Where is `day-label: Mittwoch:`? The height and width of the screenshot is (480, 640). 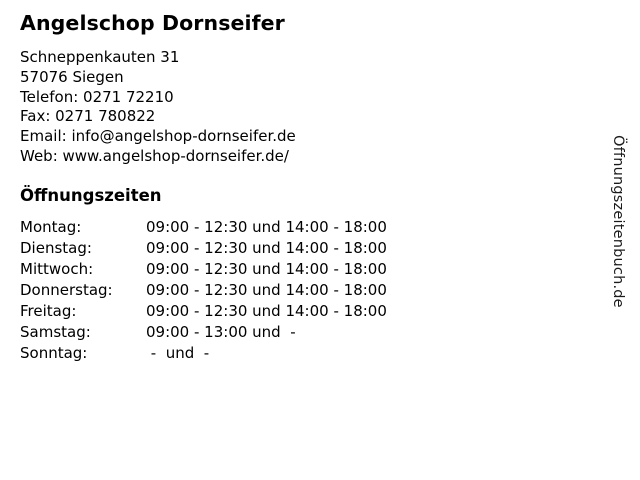 day-label: Mittwoch: is located at coordinates (57, 268).